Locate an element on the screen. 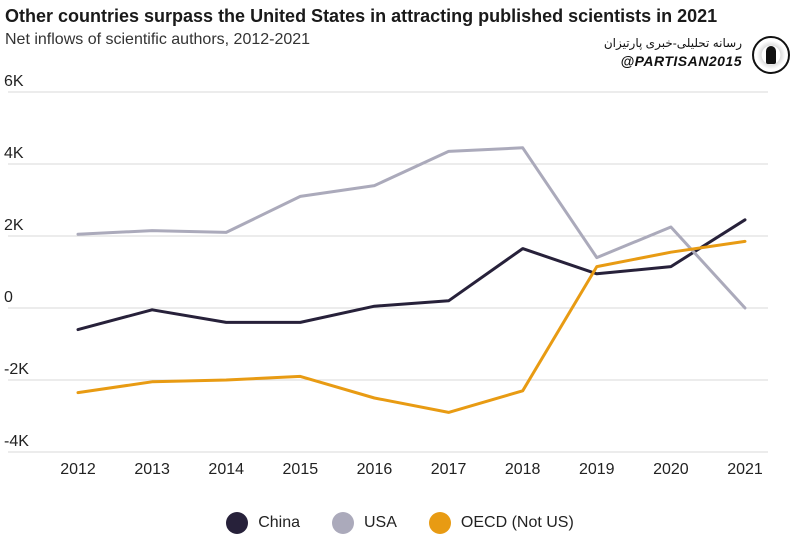 The width and height of the screenshot is (800, 548). brand-watermark: رسانه تحلیلی-خبری پارتیزان @PARTISAN2015 is located at coordinates (696, 55).